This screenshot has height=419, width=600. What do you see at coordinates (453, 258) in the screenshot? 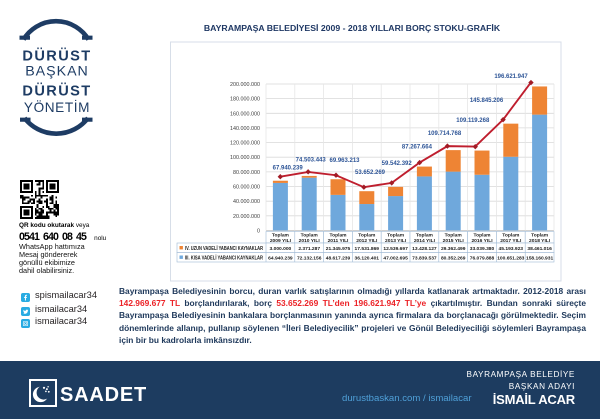
I see `svg-text: 80.352.269` at bounding box center [453, 258].